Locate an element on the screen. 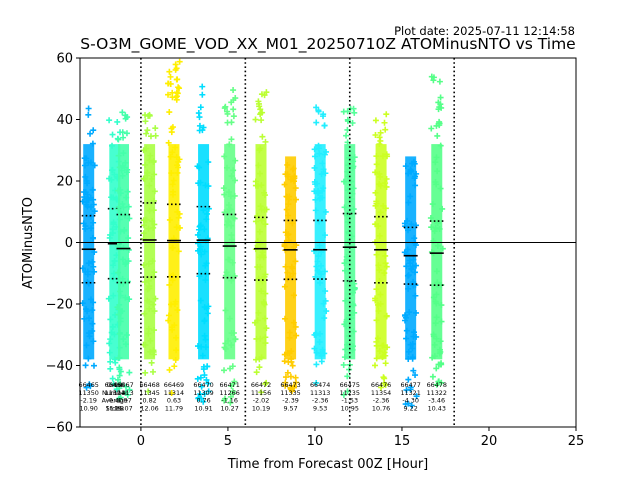 The image size is (640, 480). stat-label: -1.16 is located at coordinates (229, 401).